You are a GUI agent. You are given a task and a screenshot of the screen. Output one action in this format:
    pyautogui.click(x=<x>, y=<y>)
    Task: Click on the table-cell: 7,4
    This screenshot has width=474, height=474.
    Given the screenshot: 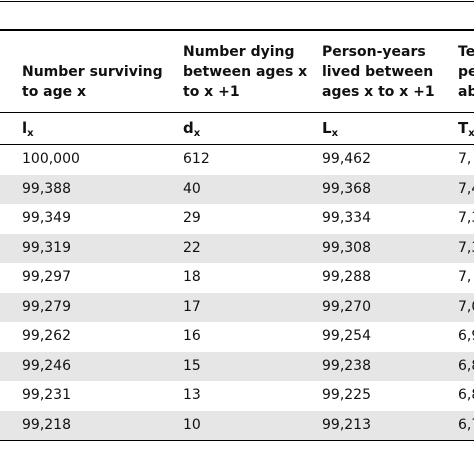 What is the action you would take?
    pyautogui.click(x=466, y=188)
    